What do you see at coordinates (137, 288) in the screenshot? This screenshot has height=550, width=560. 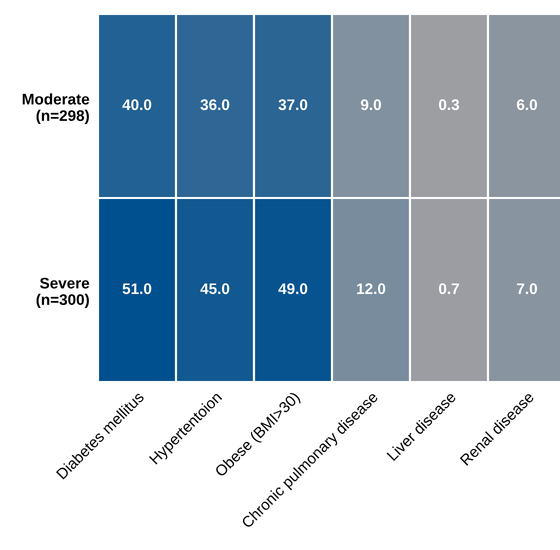 I see `data-label: 51.0` at bounding box center [137, 288].